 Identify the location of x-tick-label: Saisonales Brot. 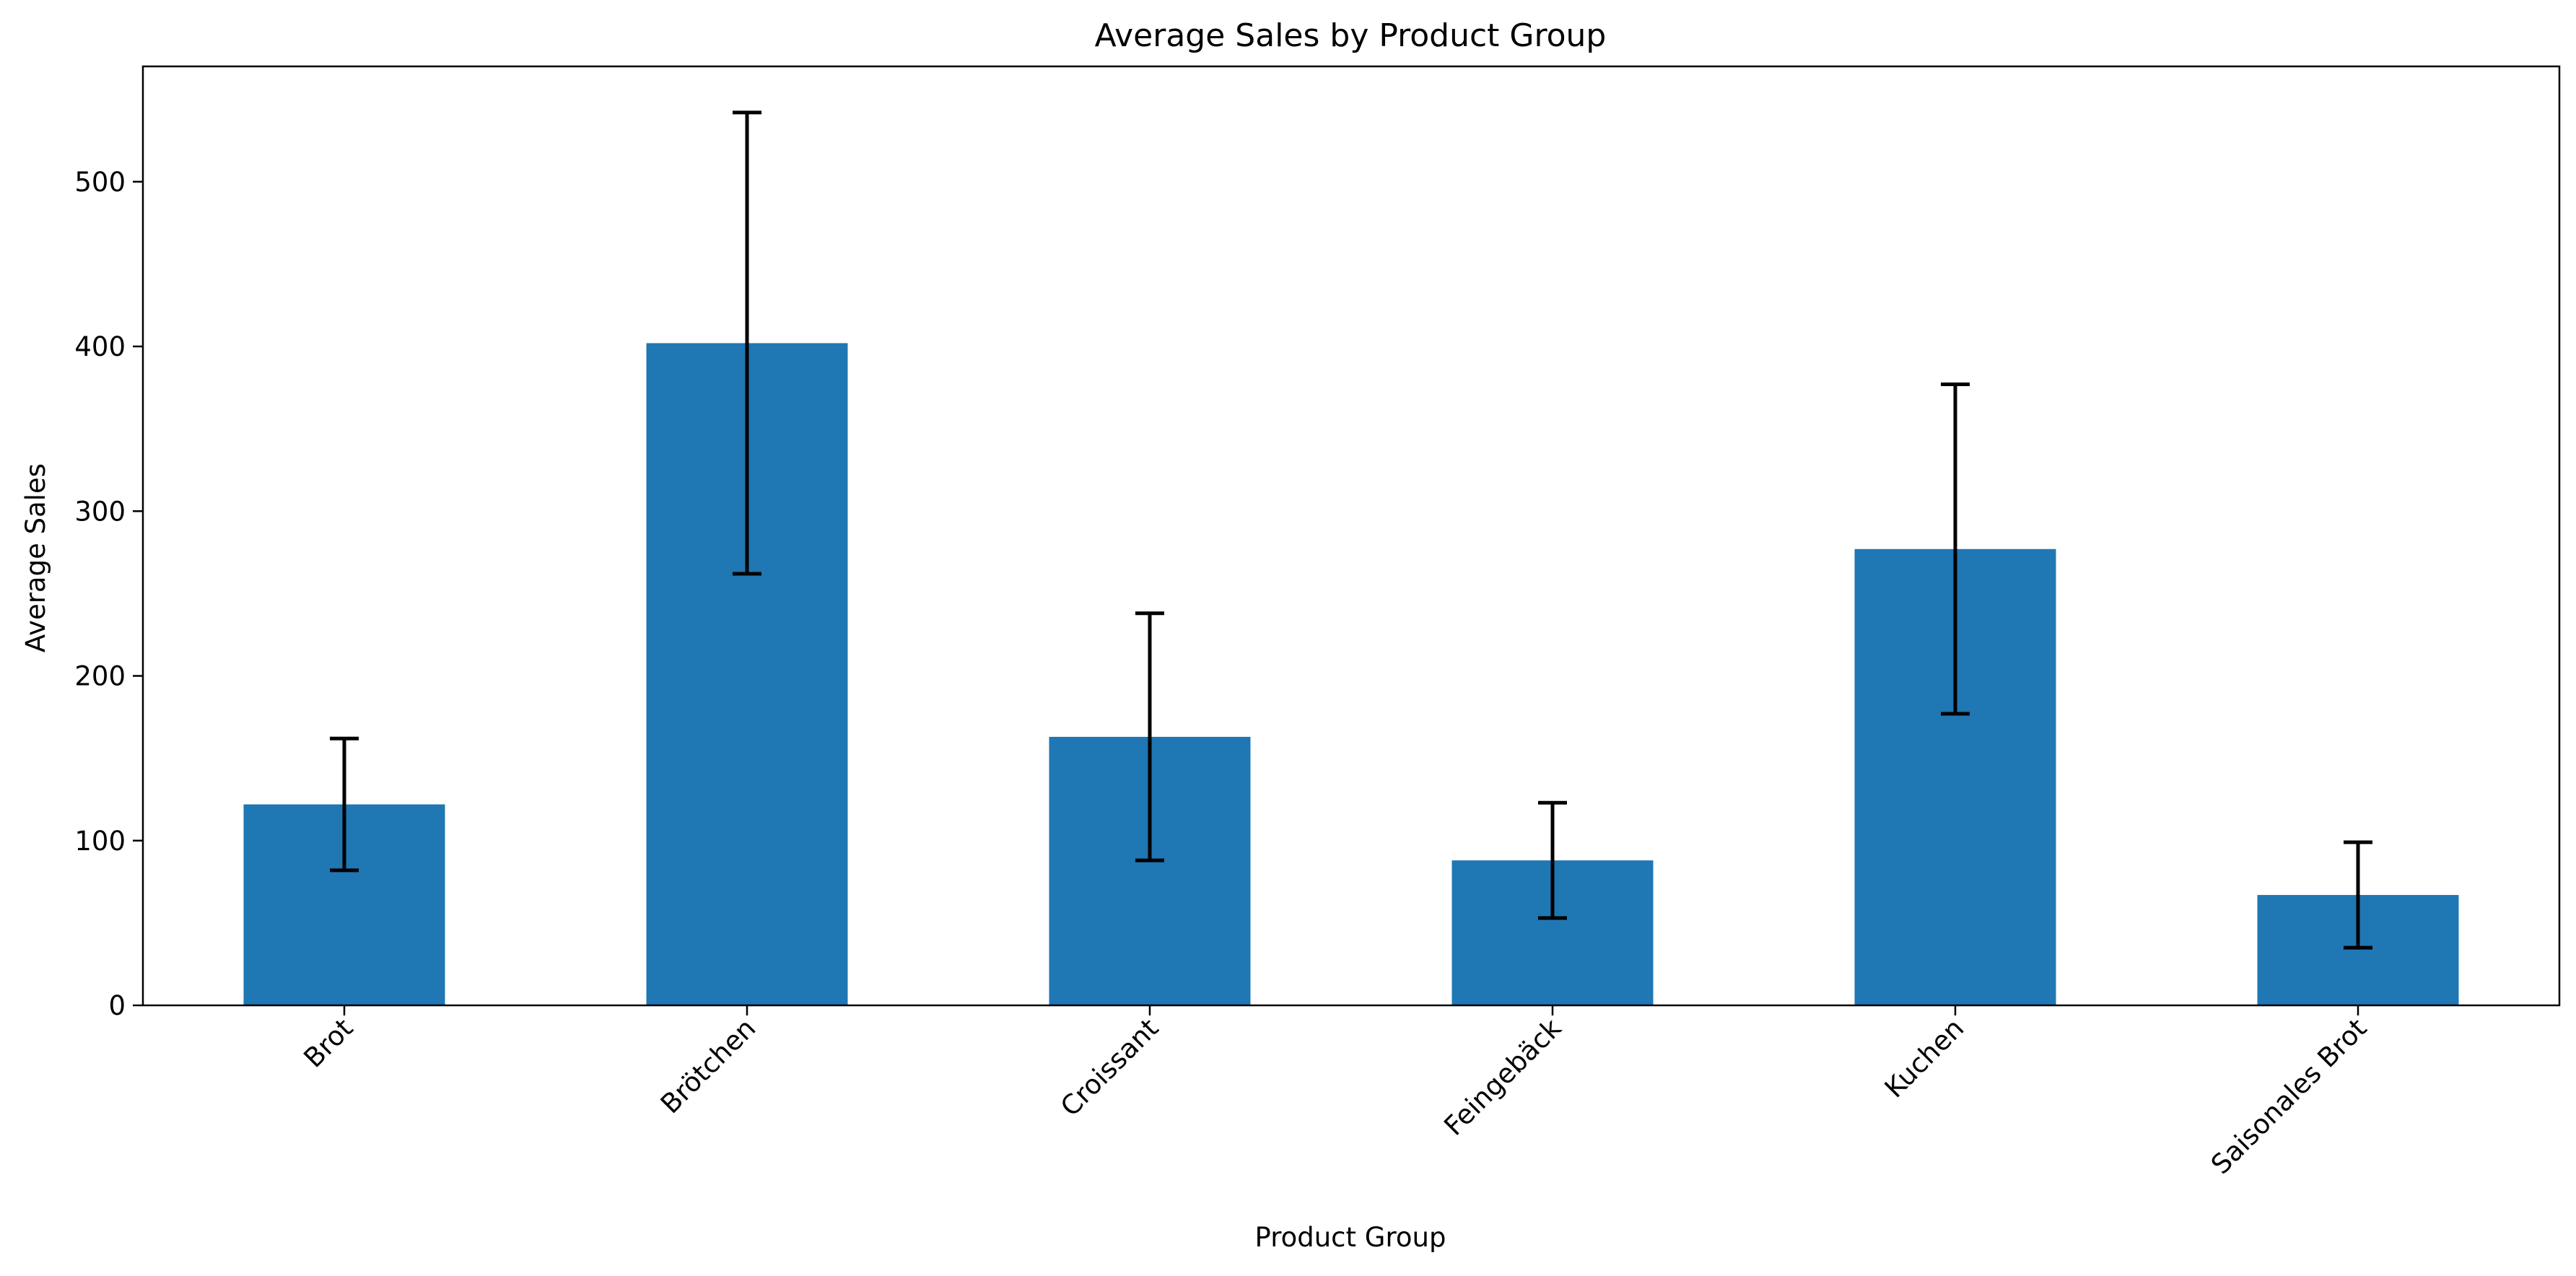
(2288, 1096).